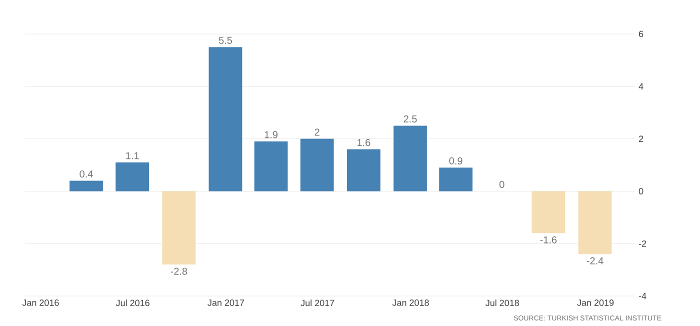  What do you see at coordinates (317, 132) in the screenshot?
I see `data-label: 2` at bounding box center [317, 132].